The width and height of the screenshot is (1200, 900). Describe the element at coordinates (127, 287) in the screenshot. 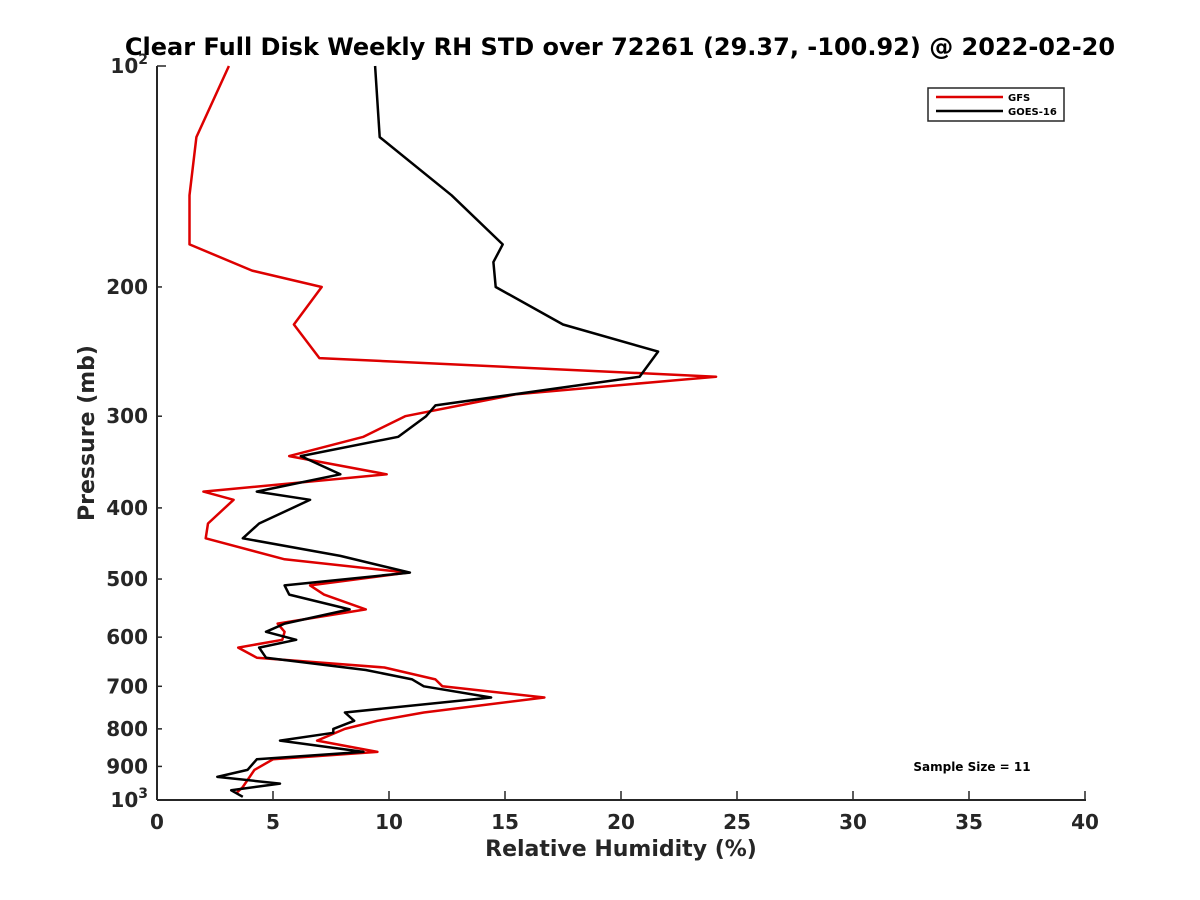

I see `y-tick-label: 200` at that location.